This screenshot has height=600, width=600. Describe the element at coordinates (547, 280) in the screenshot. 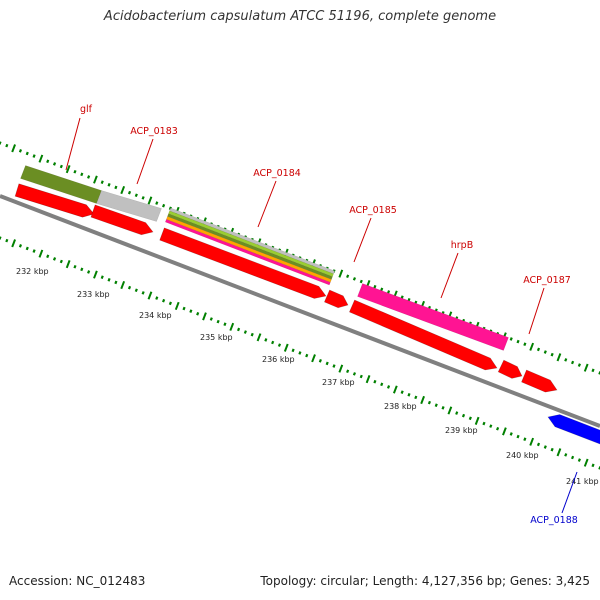

I see `gene-label: ACP_0187` at that location.